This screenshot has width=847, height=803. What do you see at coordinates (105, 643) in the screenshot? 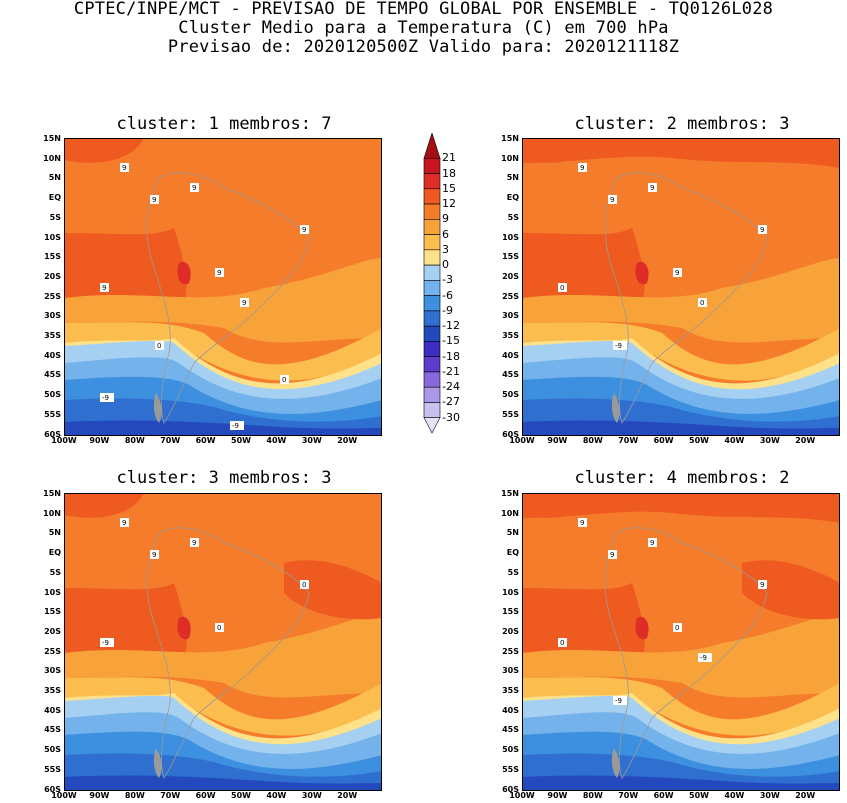
I see `contour-label-text: -9` at bounding box center [105, 643].